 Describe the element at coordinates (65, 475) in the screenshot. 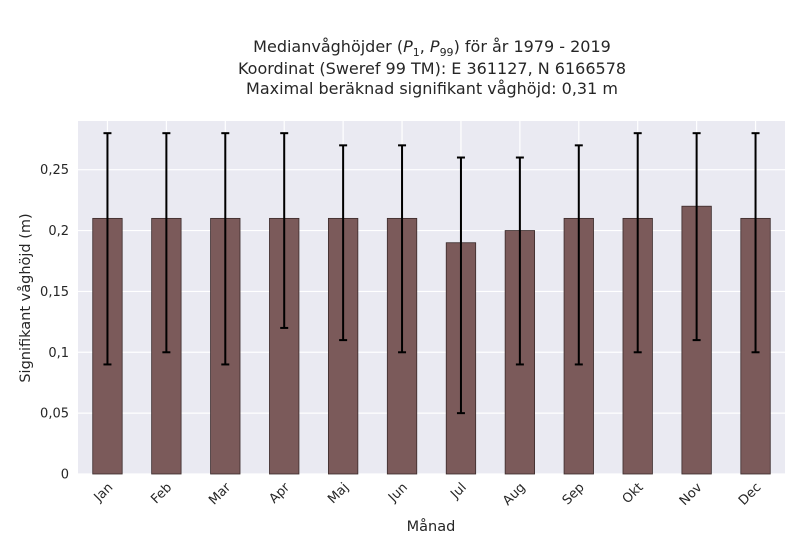

I see `y-tick-label: 0` at that location.